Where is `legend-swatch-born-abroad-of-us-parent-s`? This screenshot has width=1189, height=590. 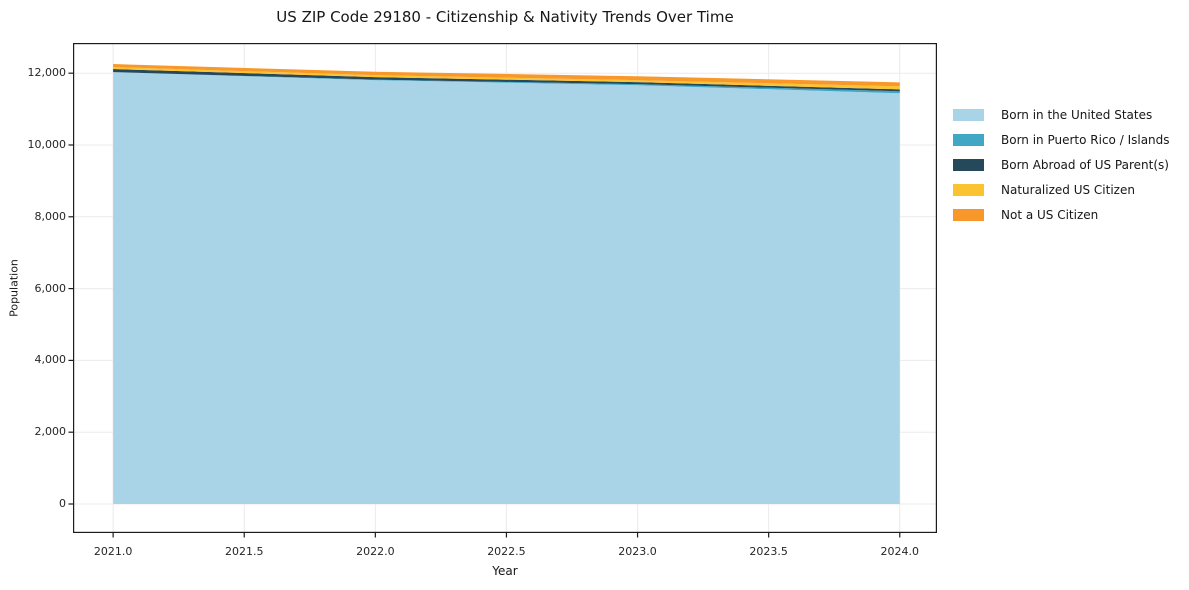
legend-swatch-born-abroad-of-us-parent-s is located at coordinates (968, 165).